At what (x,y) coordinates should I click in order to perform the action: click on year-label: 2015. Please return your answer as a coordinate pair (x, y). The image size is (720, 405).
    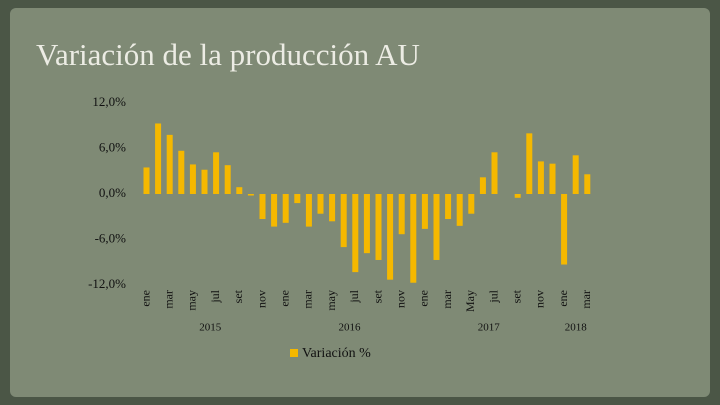
    Looking at the image, I should click on (210, 328).